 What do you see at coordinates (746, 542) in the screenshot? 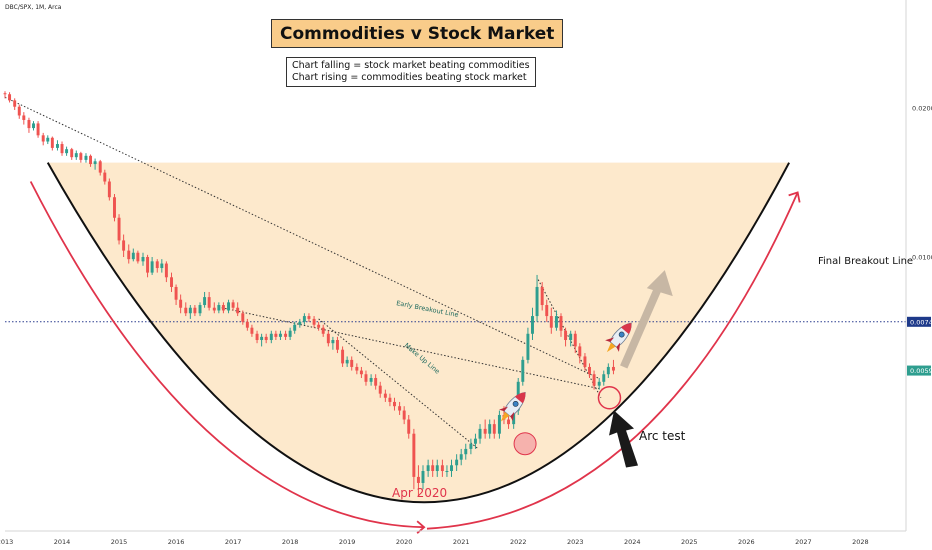
I see `time-tick-label: 2026` at bounding box center [746, 542].